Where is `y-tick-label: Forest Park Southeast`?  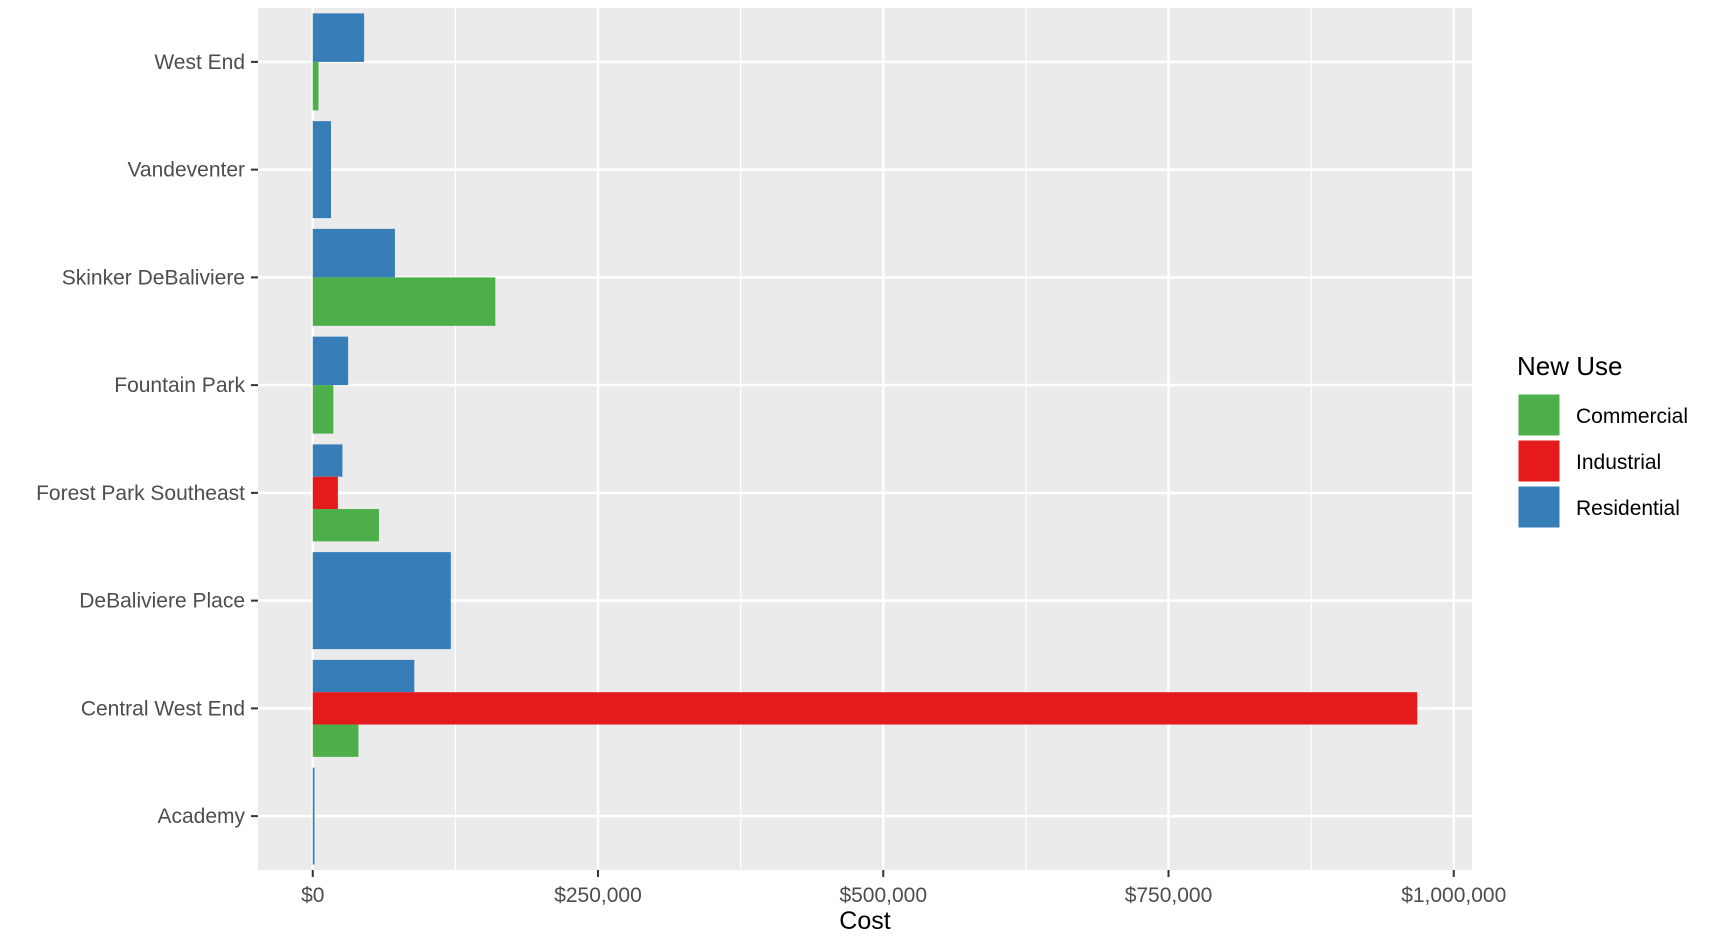 y-tick-label: Forest Park Southeast is located at coordinates (140, 493).